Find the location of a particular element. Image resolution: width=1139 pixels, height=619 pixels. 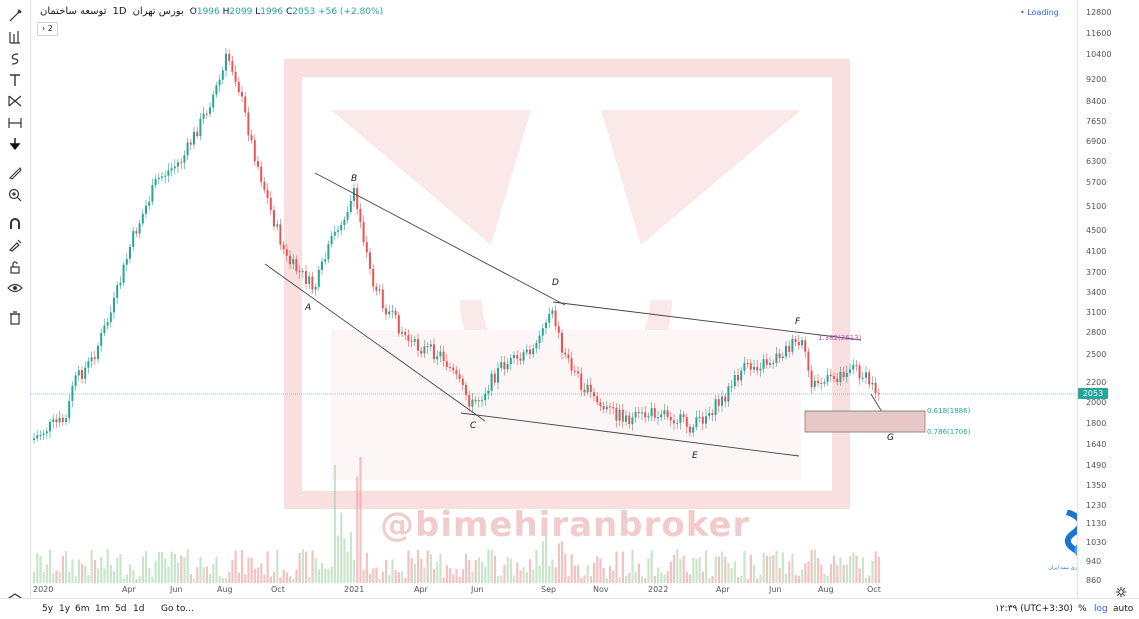

measure-icon is located at coordinates (15, 123).